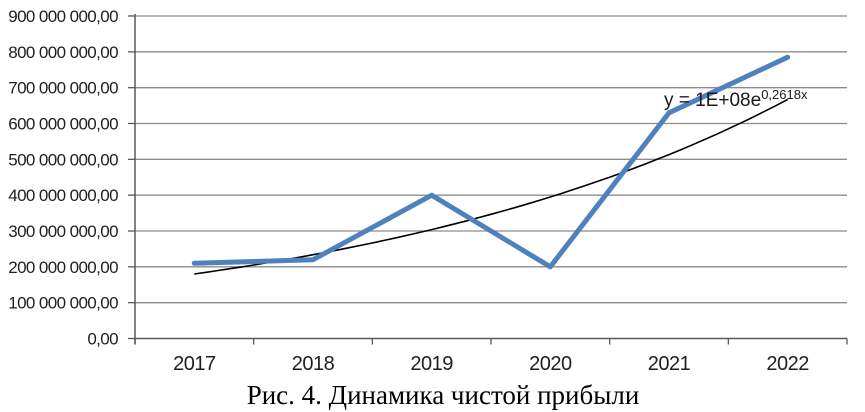  I want to click on y-axis-tick-label: 700 000 000,00, so click(63, 88).